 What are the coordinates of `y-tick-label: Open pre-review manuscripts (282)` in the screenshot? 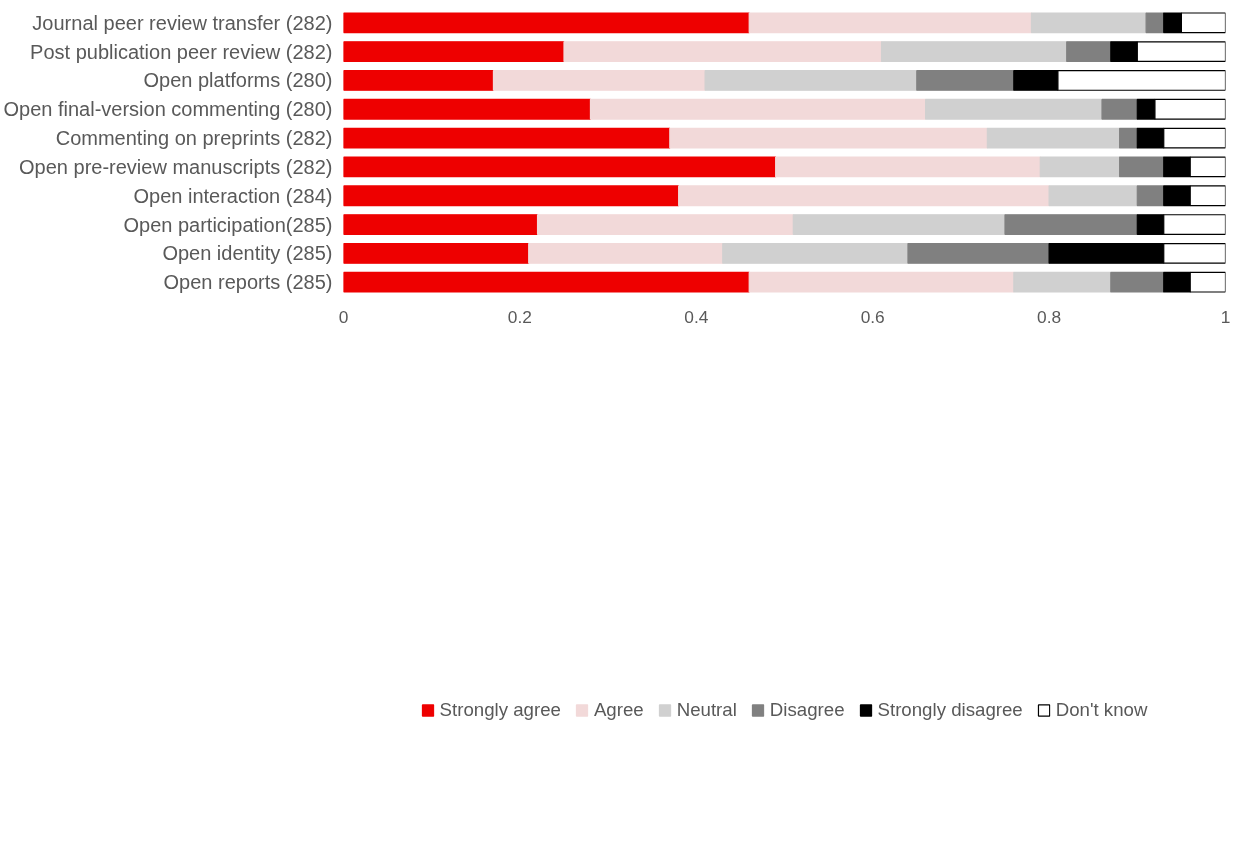 It's located at (176, 166).